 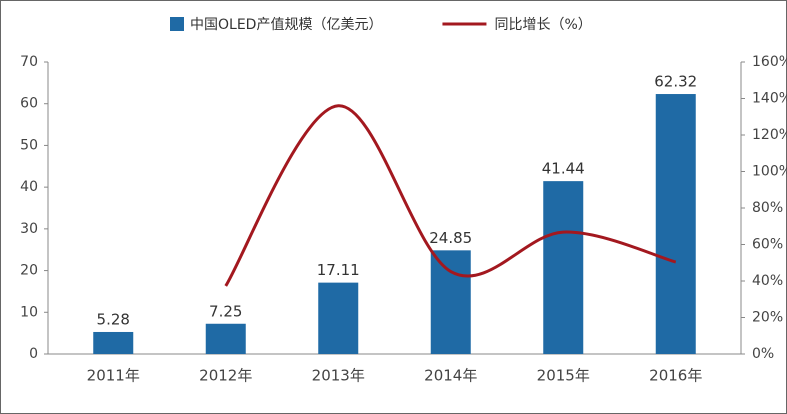 What do you see at coordinates (769, 62) in the screenshot?
I see `y2-tick-label: 160%` at bounding box center [769, 62].